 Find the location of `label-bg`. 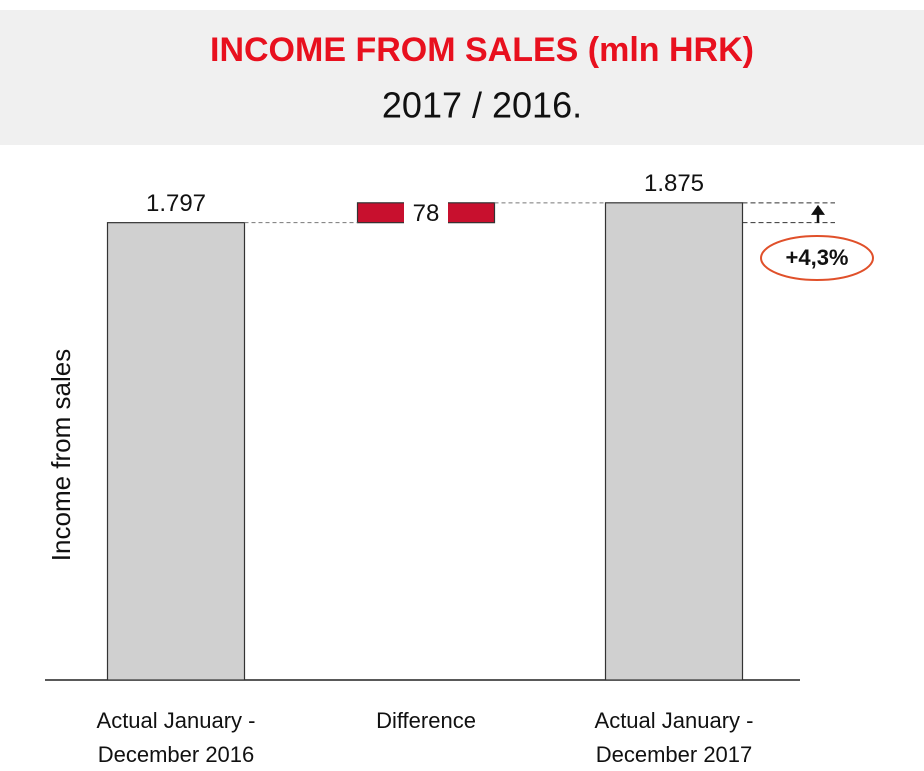

label-bg is located at coordinates (426, 212).